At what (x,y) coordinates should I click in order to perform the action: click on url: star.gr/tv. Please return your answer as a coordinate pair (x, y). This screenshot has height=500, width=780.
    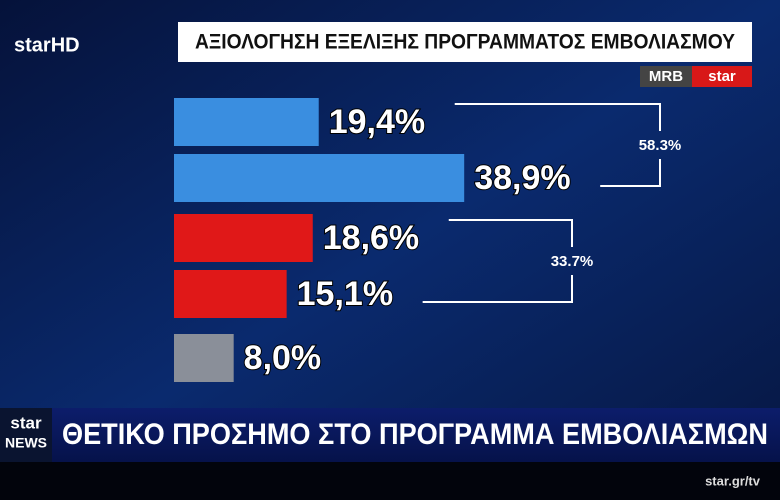
    Looking at the image, I should click on (733, 480).